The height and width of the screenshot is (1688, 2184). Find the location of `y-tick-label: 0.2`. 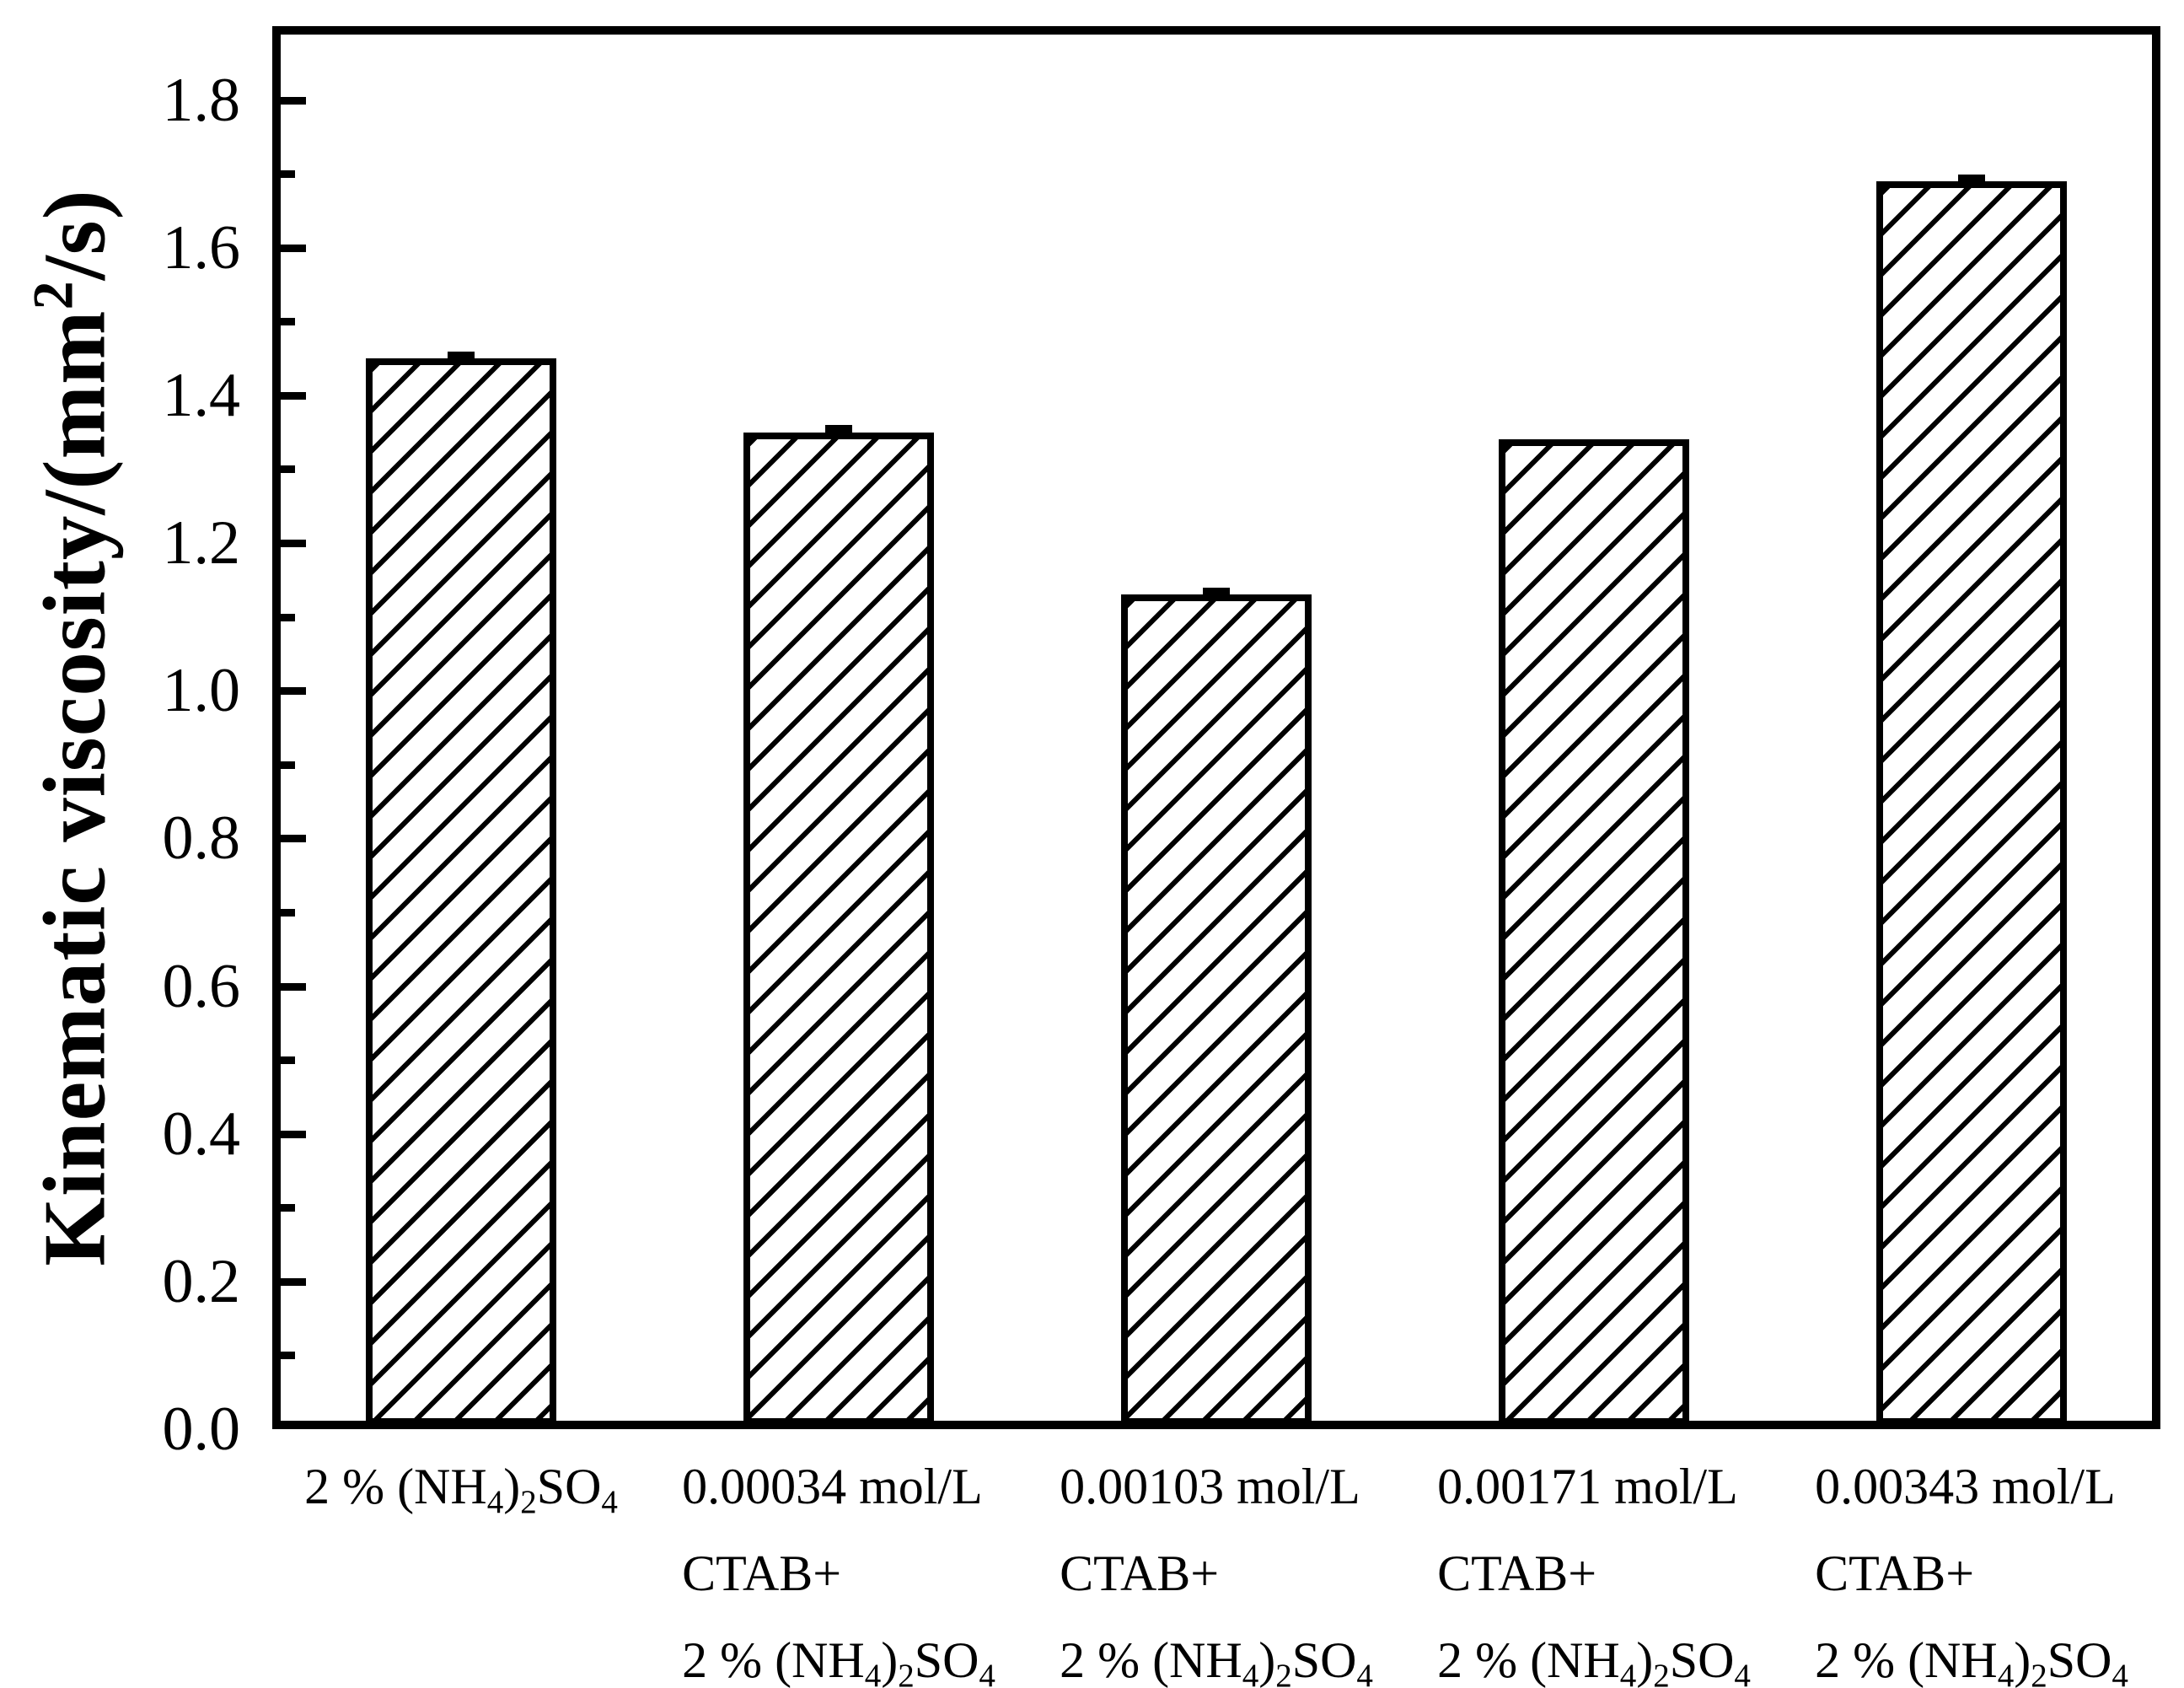

y-tick-label: 0.2 is located at coordinates (201, 1281).